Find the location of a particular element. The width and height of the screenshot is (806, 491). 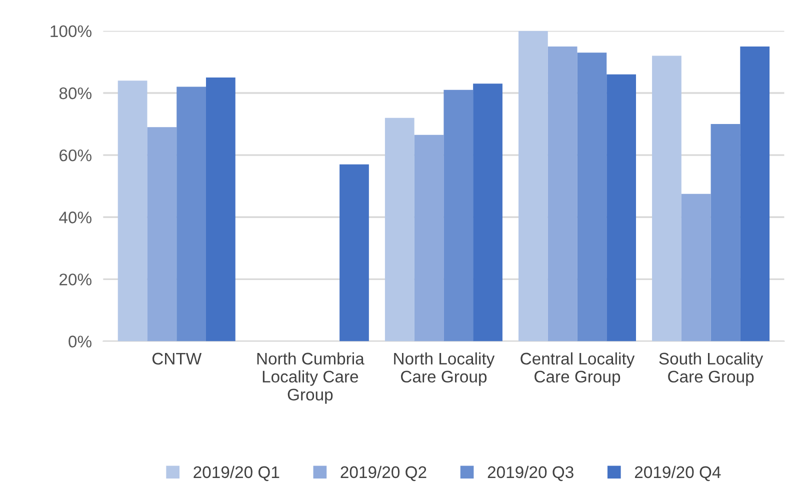

y-tick-label: 0% is located at coordinates (80, 342).